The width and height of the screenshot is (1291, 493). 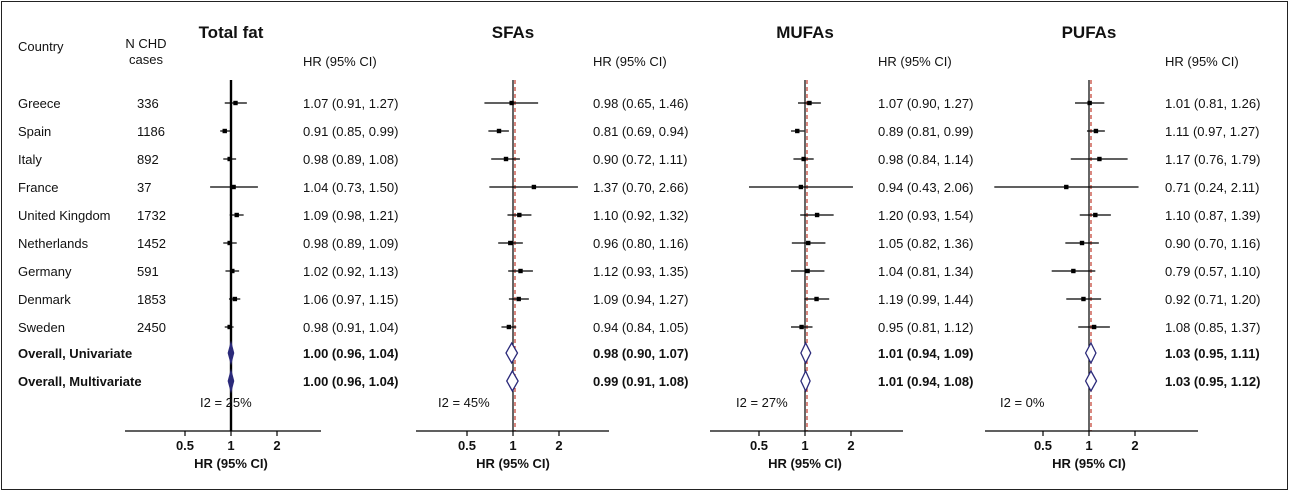 I want to click on country-label: France, so click(x=38, y=187).